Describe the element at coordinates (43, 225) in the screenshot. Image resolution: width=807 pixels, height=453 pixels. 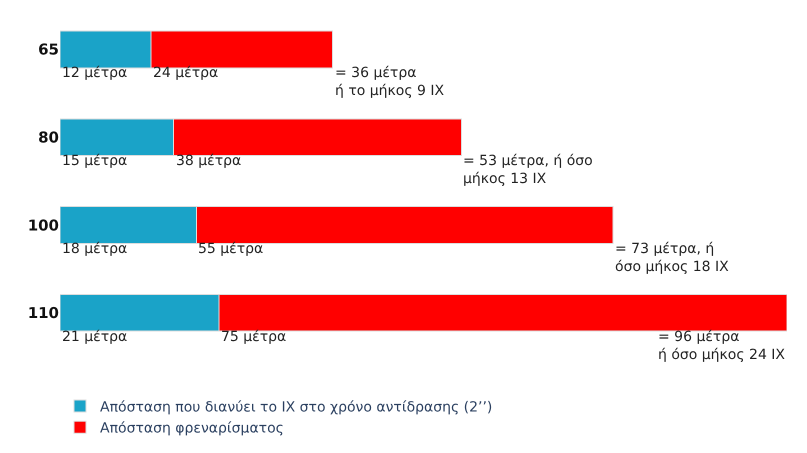
I see `y-tick-label: 100` at that location.